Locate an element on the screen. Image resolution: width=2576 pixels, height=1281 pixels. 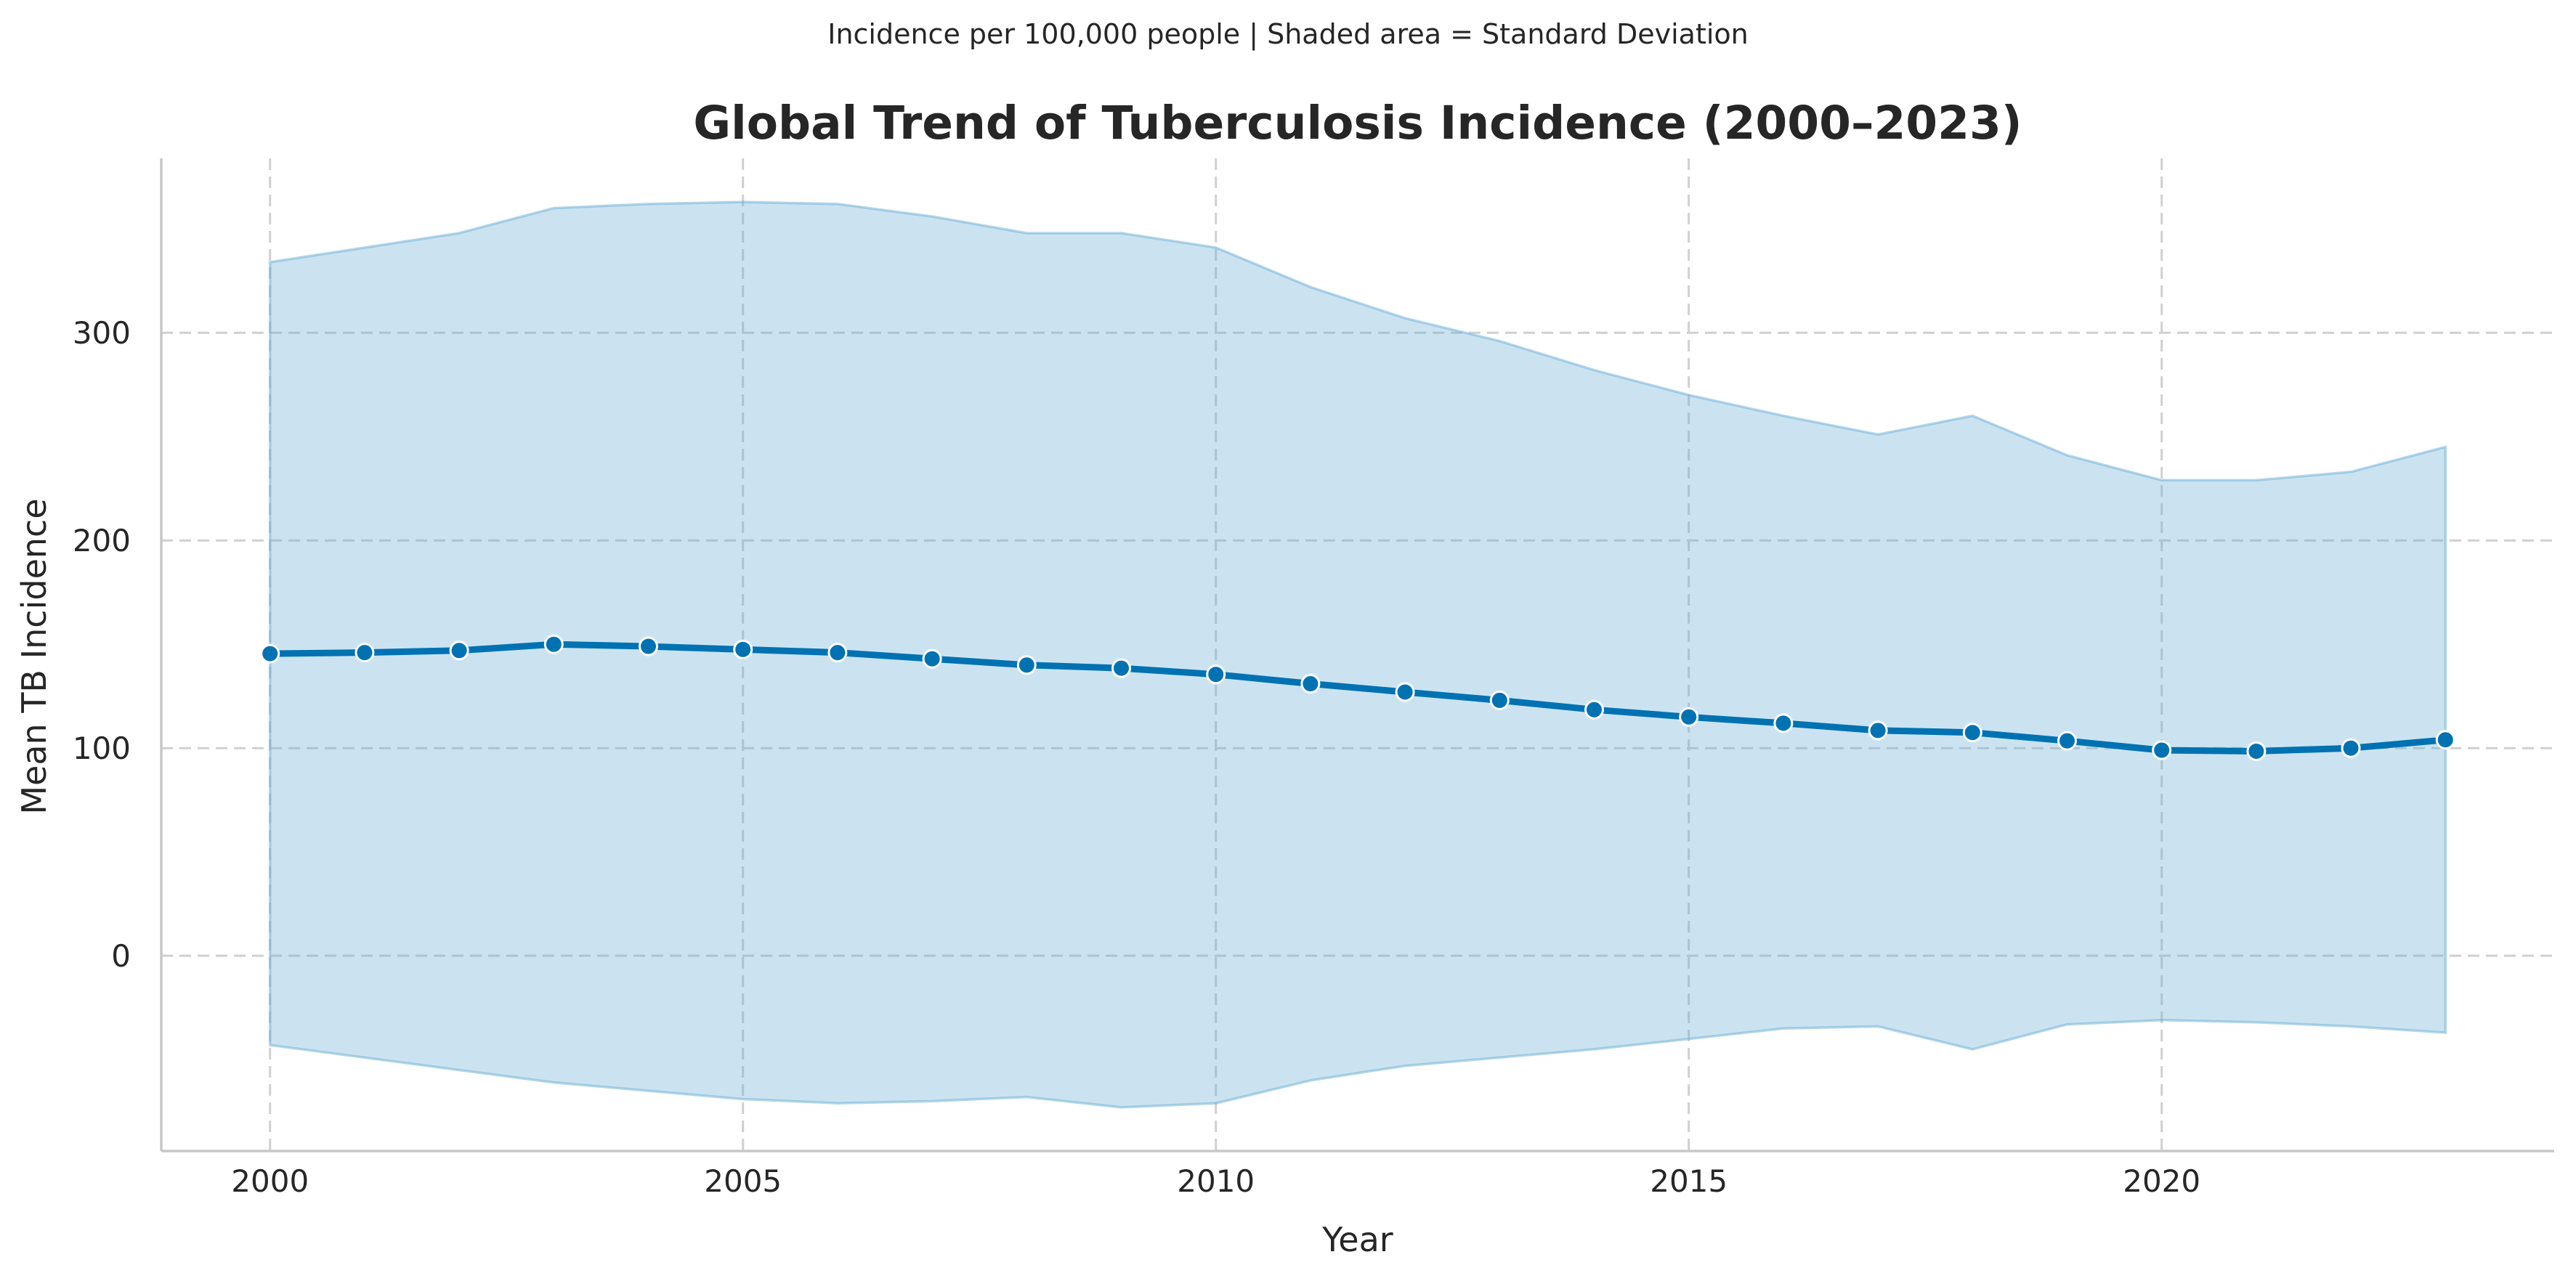
data-point-markers is located at coordinates (1357, 697).